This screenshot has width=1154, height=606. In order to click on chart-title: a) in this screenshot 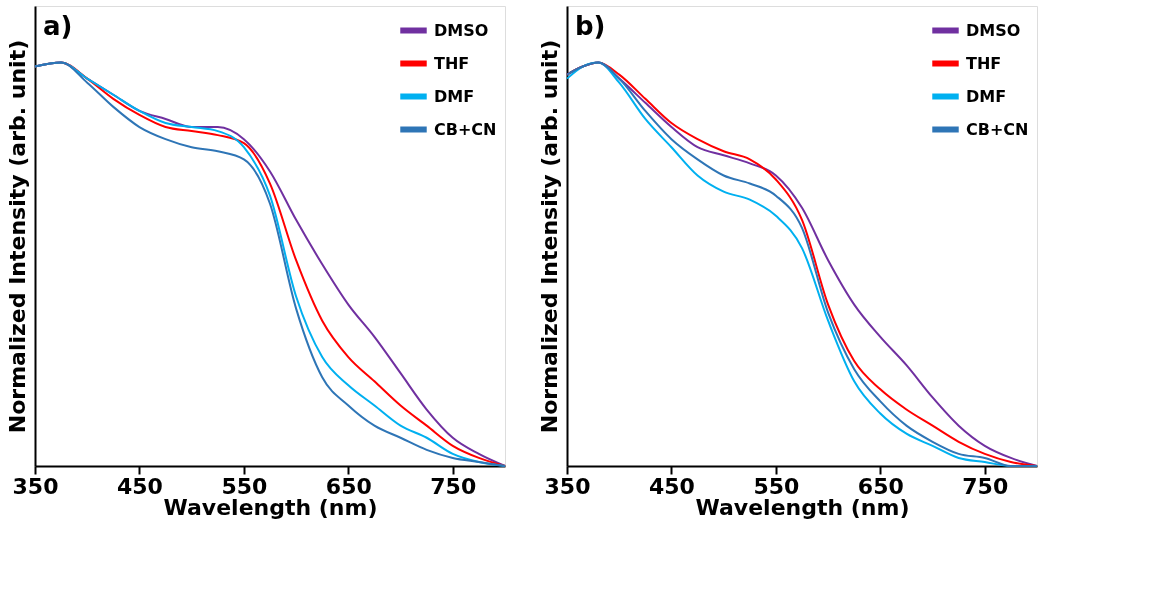, I will do `click(58, 26)`.